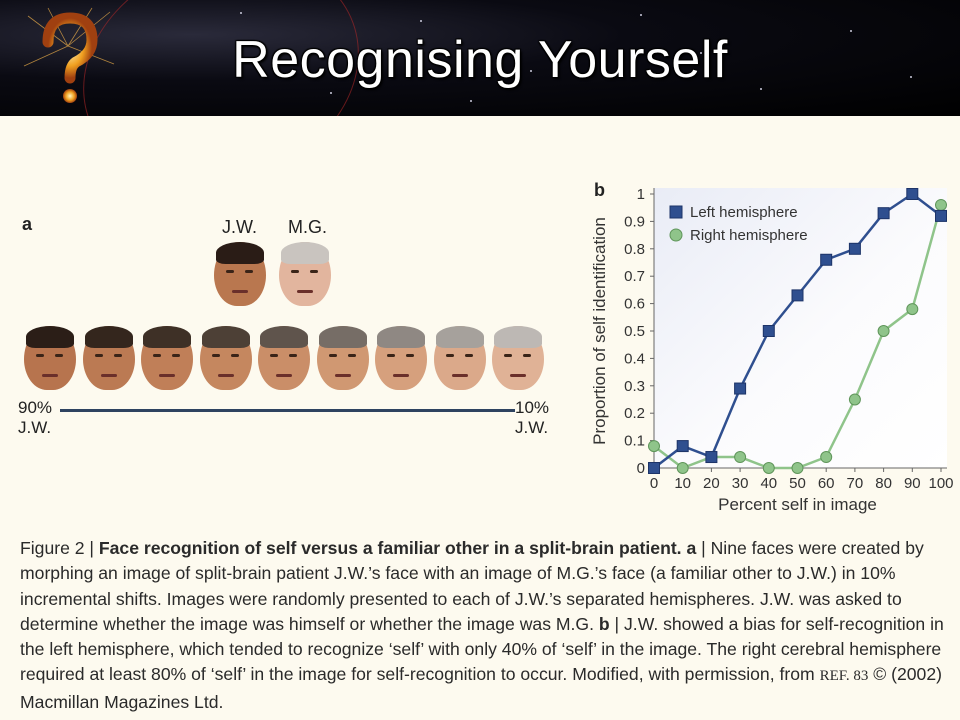  I want to click on x-tick-label: 0, so click(654, 483).